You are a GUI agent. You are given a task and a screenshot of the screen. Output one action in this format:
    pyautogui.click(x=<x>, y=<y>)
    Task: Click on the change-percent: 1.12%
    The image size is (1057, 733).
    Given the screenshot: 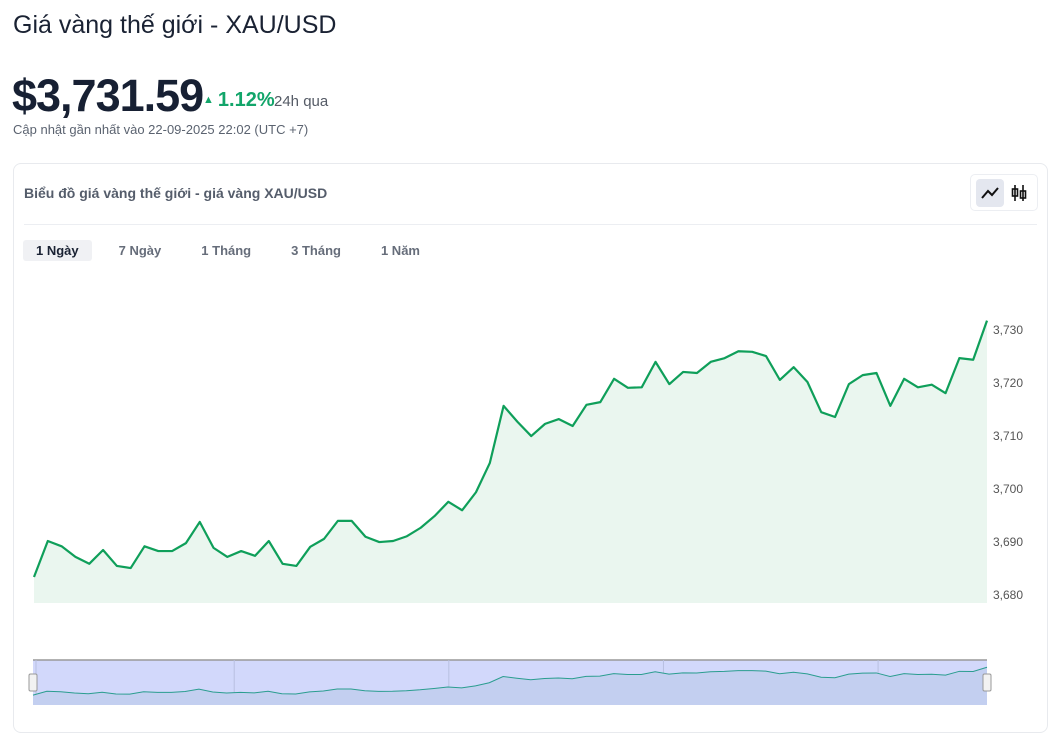 What is the action you would take?
    pyautogui.click(x=246, y=100)
    